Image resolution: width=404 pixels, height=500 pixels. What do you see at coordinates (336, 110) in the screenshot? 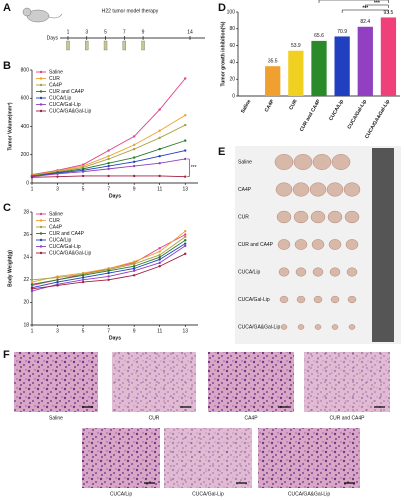
I see `x-tick-label: CUCA/Lip` at bounding box center [336, 110].